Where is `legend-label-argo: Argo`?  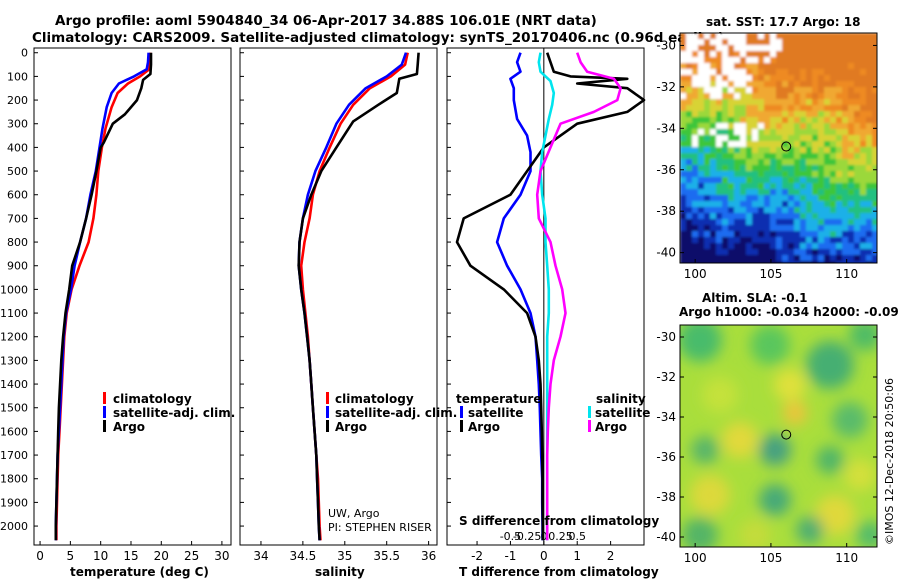
legend-label-argo: Argo is located at coordinates (351, 427).